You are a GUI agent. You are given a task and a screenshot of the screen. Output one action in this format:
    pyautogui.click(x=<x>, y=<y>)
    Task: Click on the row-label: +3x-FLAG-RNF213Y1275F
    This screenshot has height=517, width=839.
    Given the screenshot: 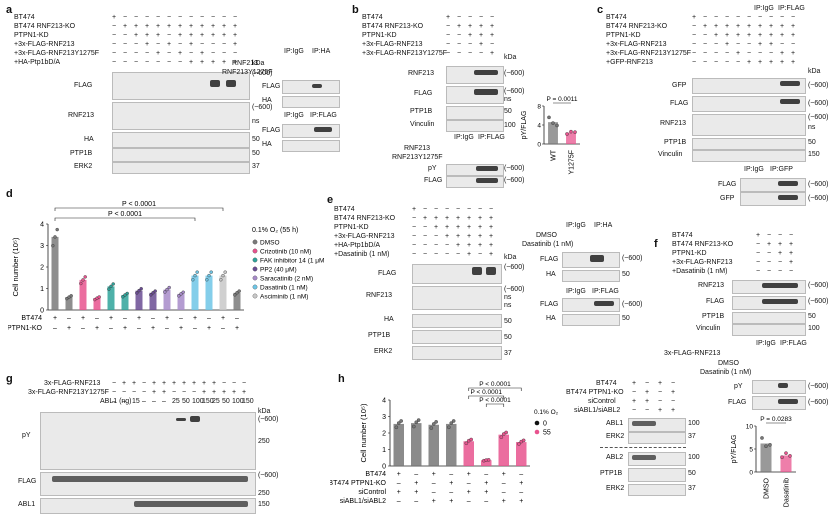 What is the action you would take?
    pyautogui.click(x=57, y=53)
    